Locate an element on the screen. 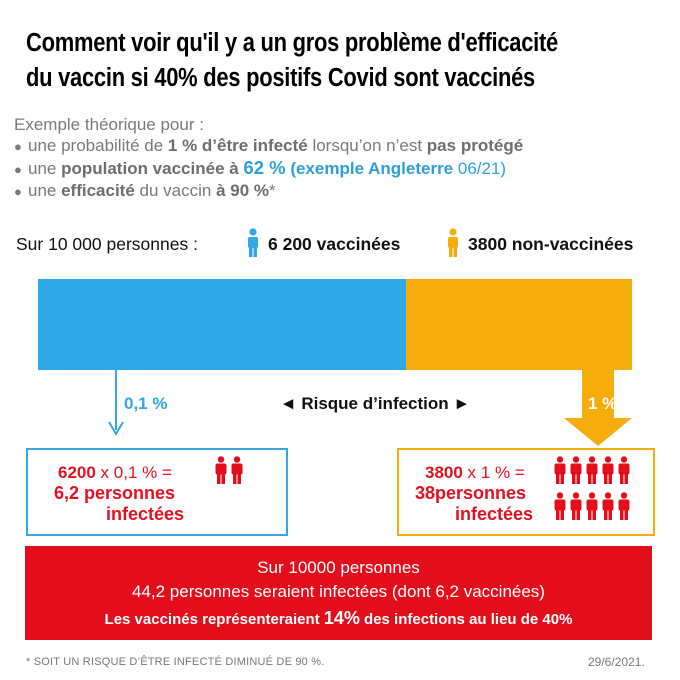 The height and width of the screenshot is (680, 680). unvaccinated-result-box: 3800 x 1 % = 38personnes infectées is located at coordinates (526, 492).